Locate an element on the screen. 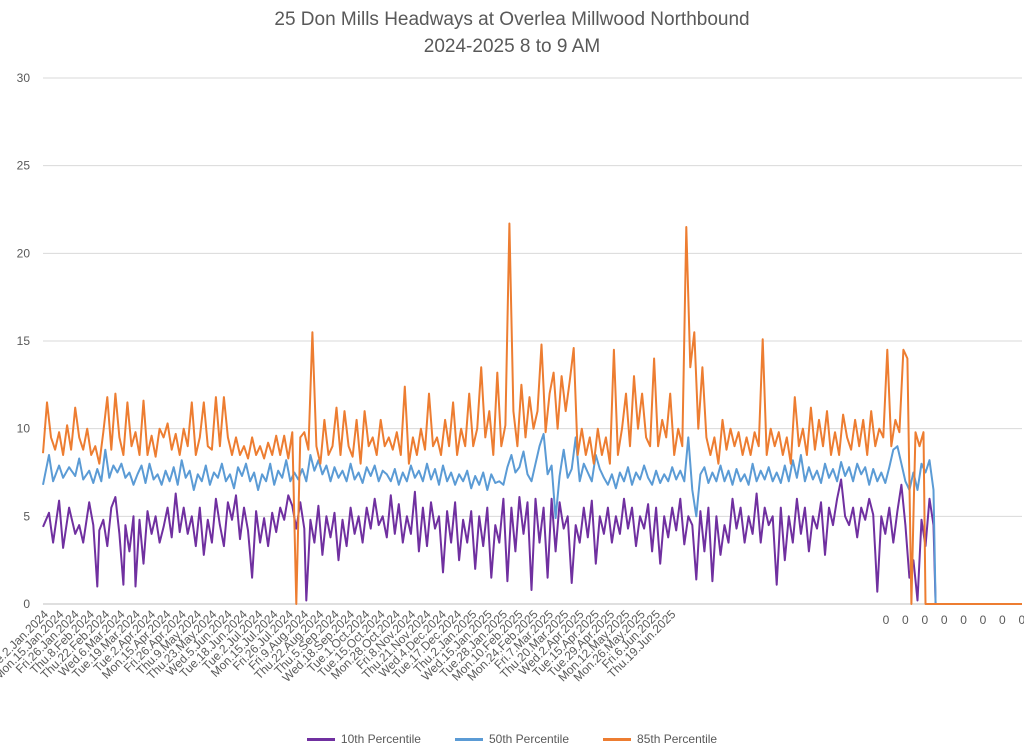  y-tick-label: 15 is located at coordinates (24, 341).